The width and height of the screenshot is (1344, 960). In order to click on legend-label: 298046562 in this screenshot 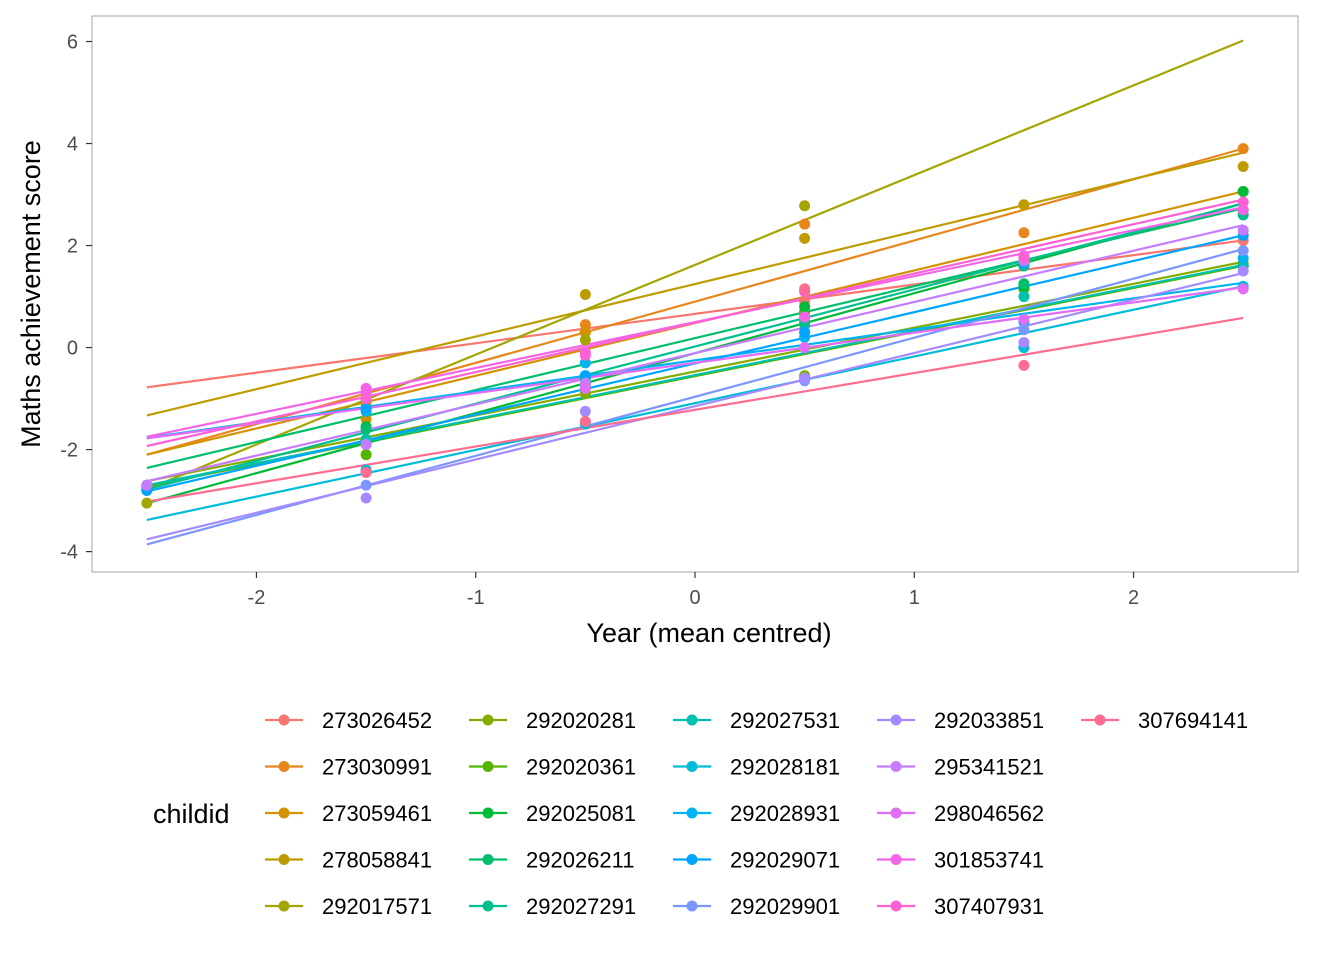, I will do `click(989, 813)`.